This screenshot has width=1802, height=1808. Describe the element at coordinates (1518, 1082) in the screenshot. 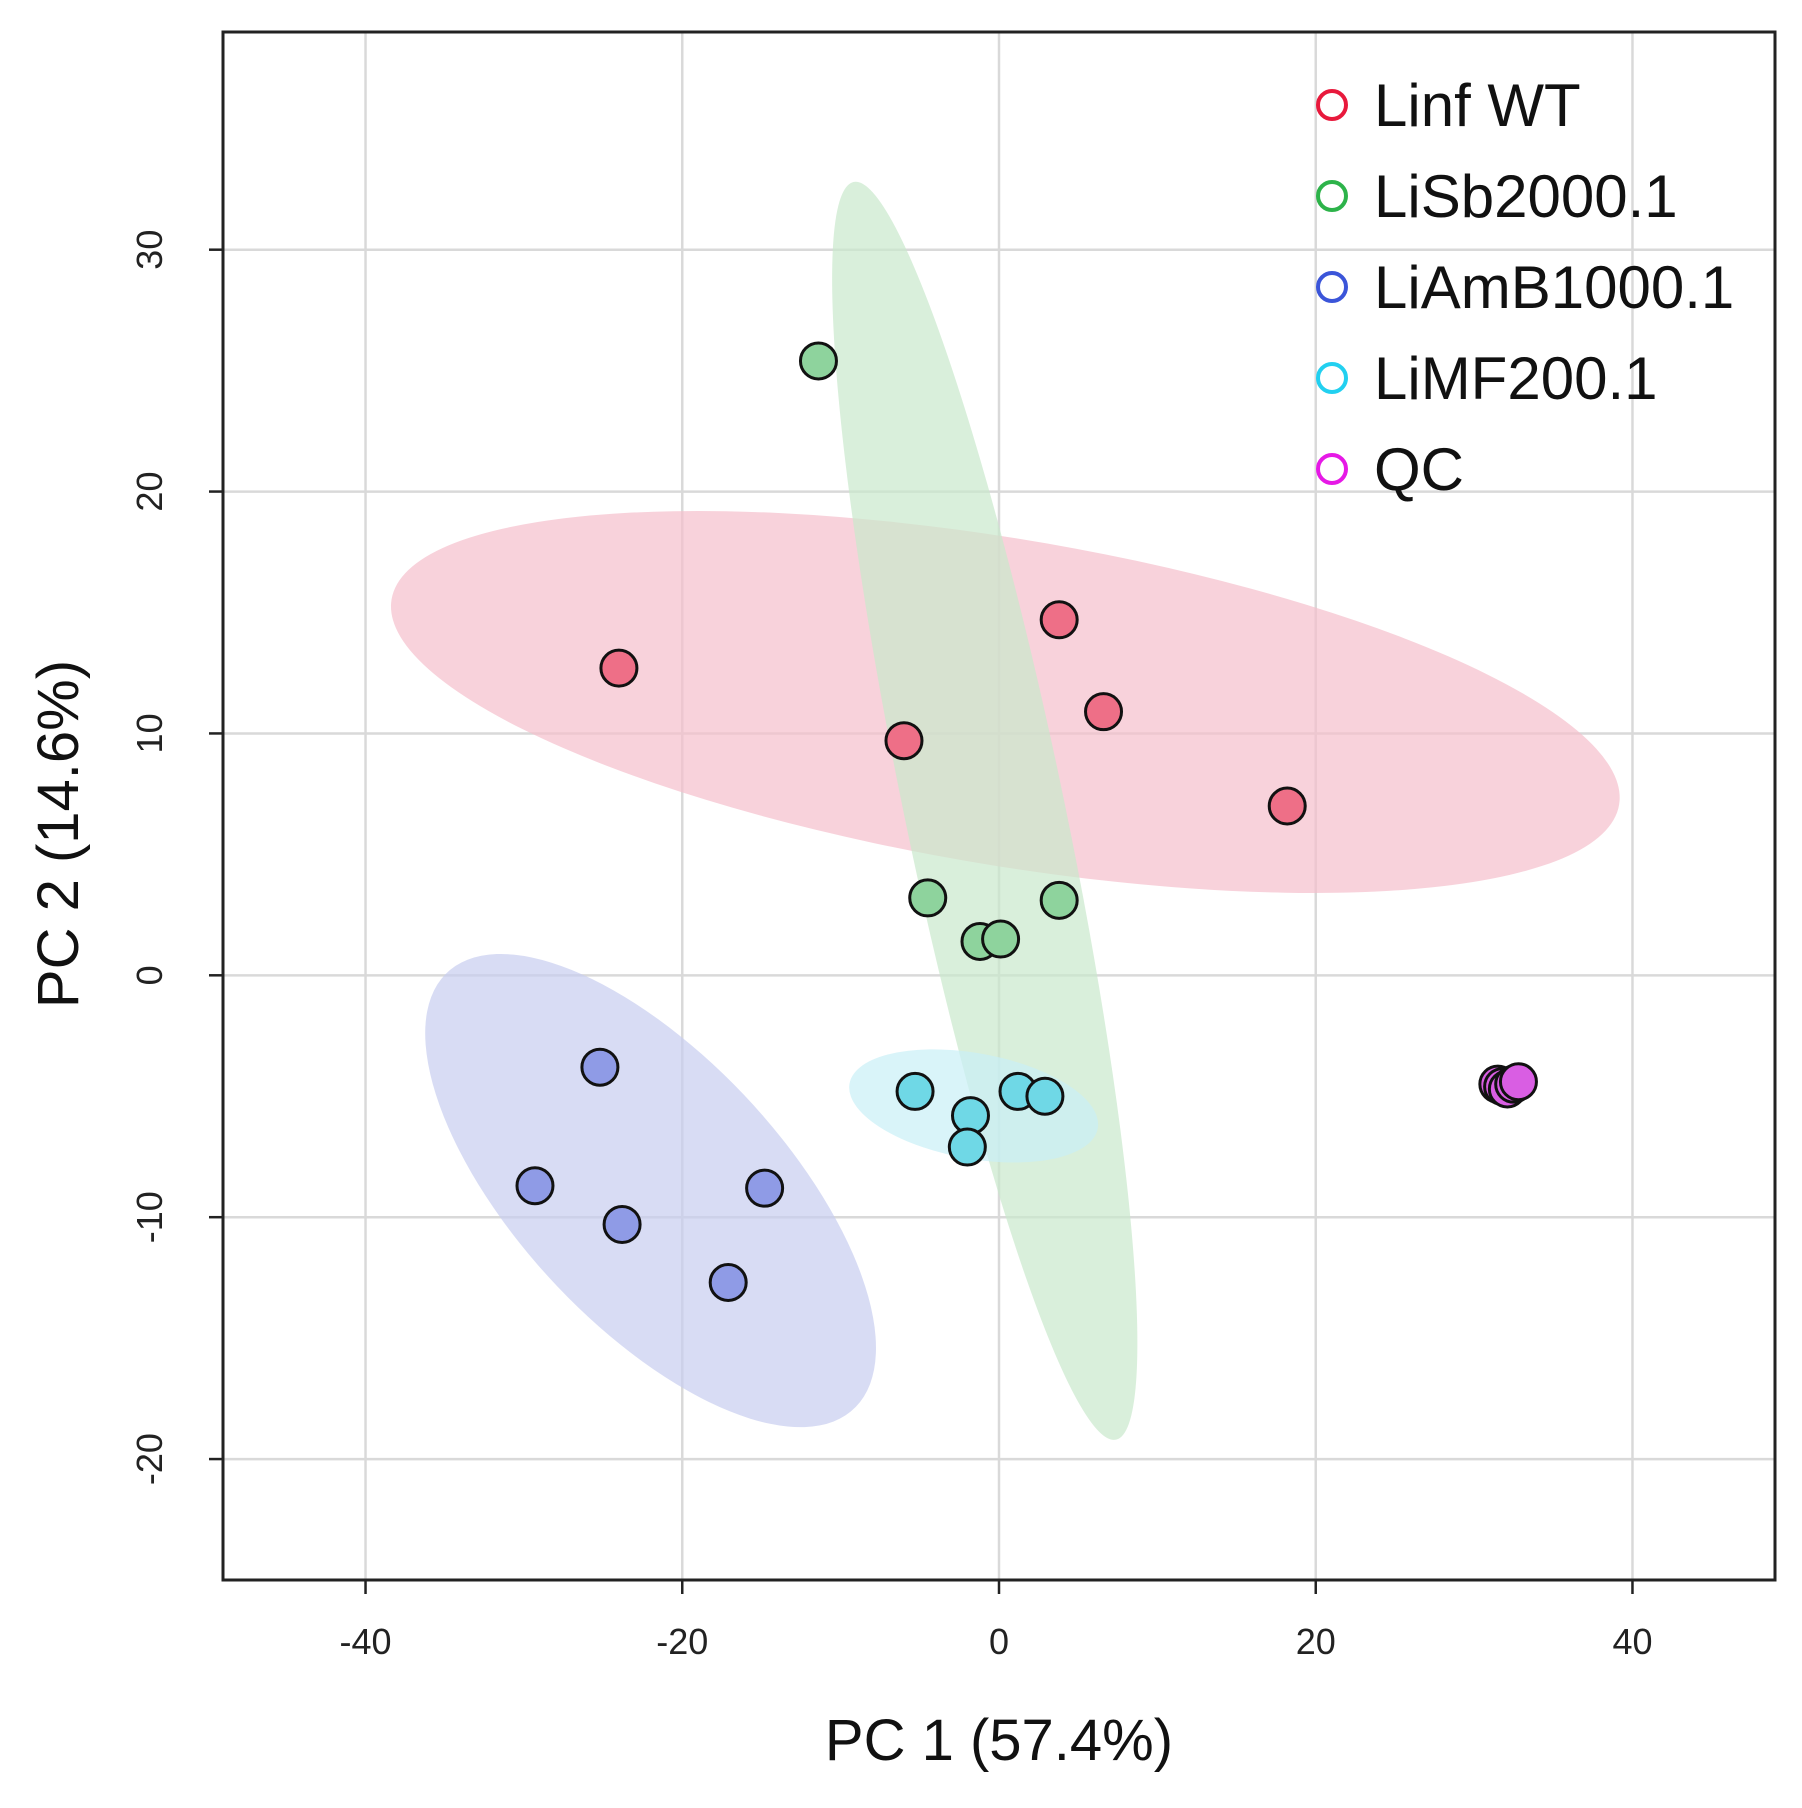

I see `point-qc` at that location.